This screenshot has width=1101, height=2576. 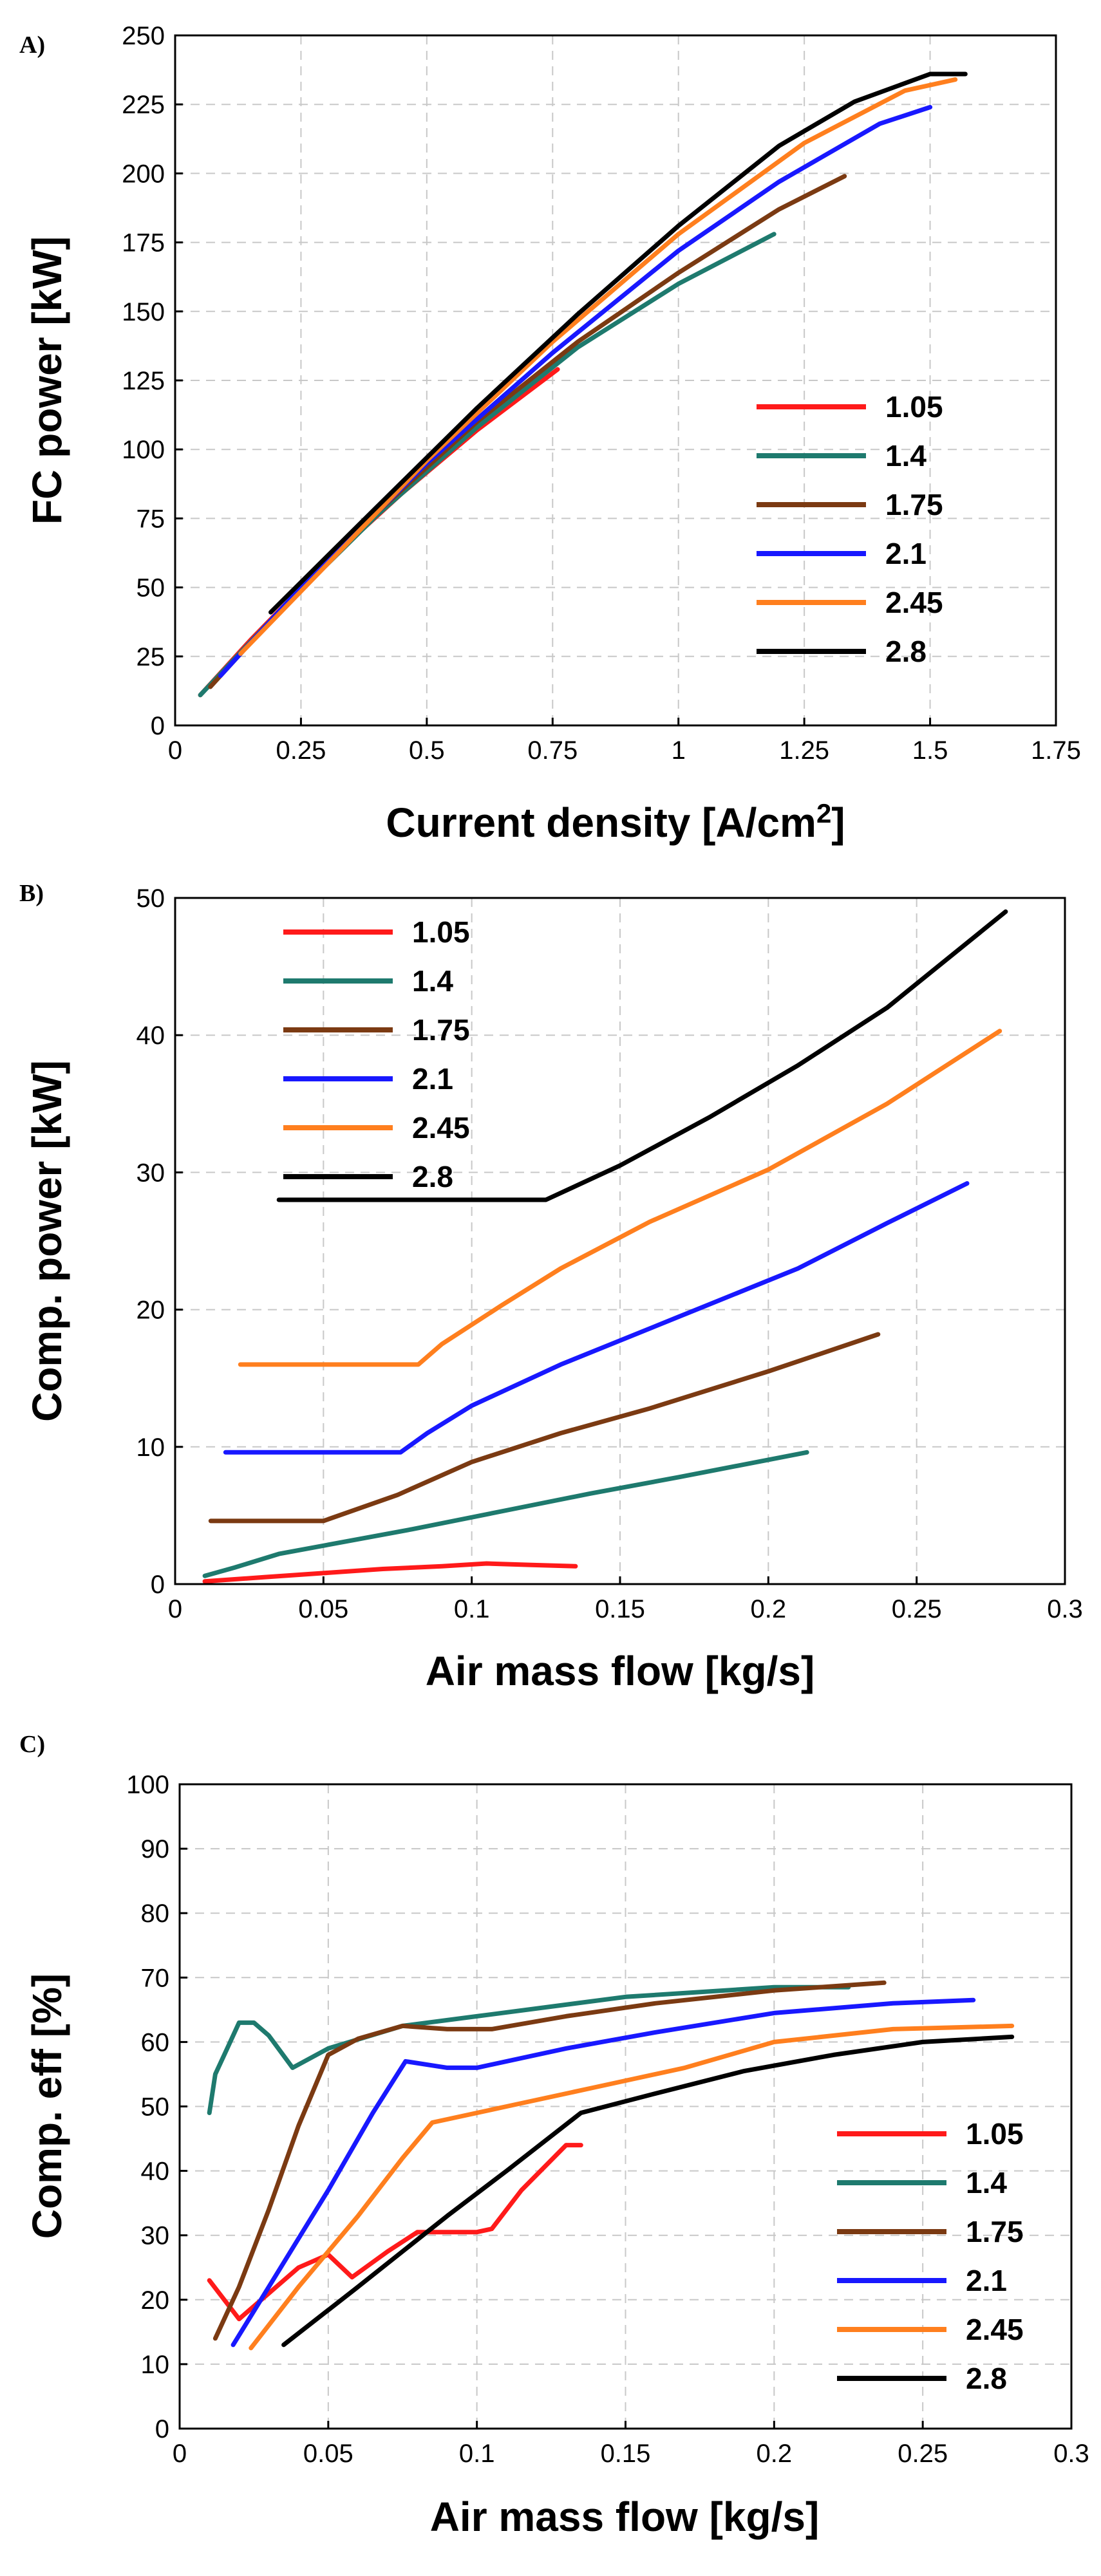 What do you see at coordinates (155, 2236) in the screenshot?
I see `y-tick-label: 30` at bounding box center [155, 2236].